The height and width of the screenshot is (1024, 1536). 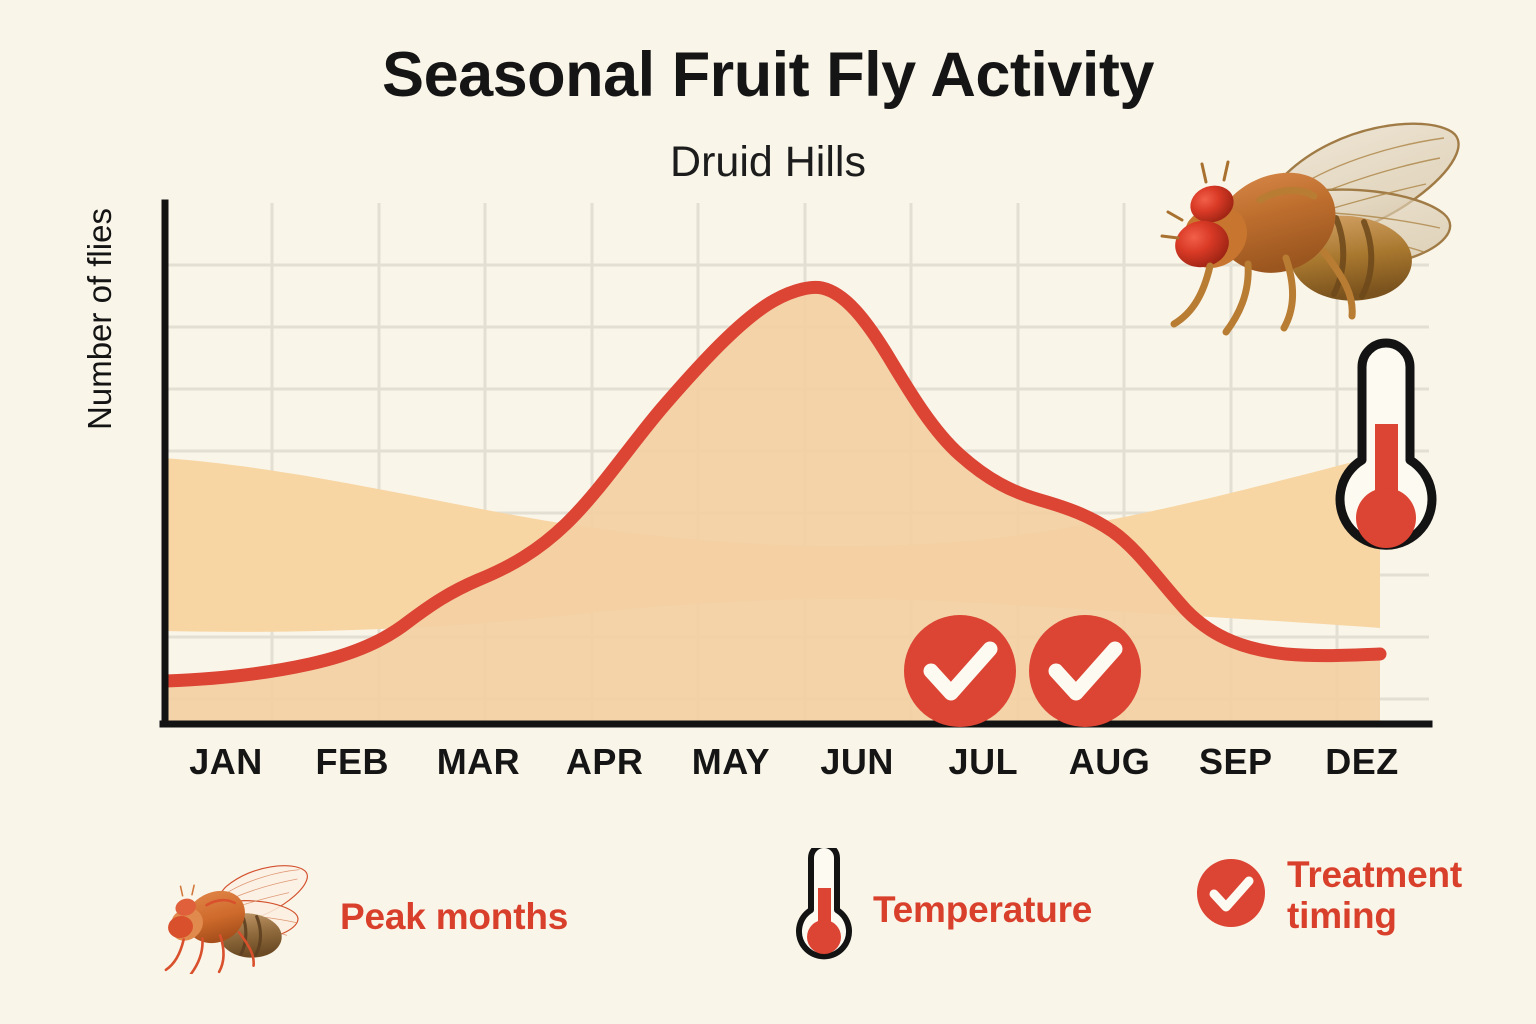 I want to click on check-circle-icon, so click(x=1231, y=895).